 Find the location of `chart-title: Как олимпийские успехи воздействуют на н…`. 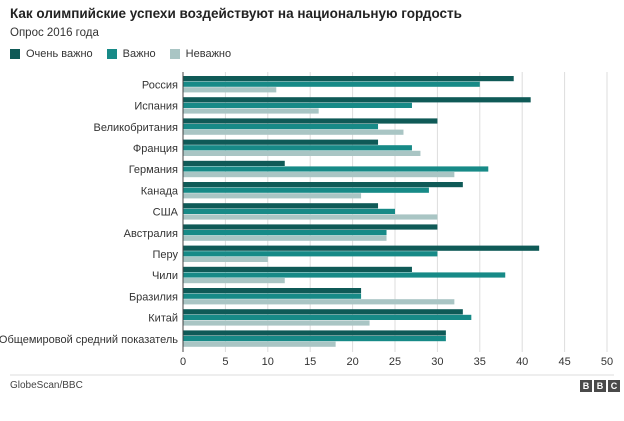

chart-title: Как олимпийские успехи воздействуют на н… is located at coordinates (236, 13).